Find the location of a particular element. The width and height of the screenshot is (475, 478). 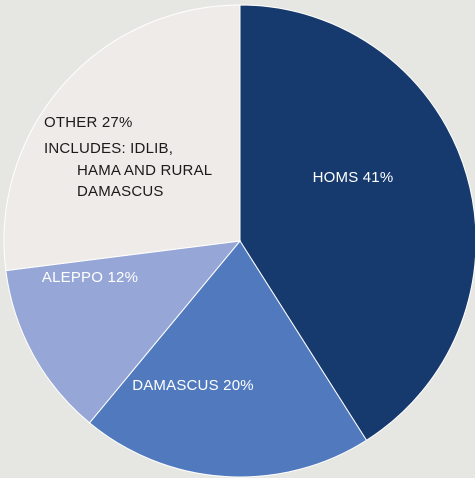

other-note-line-3: DAMASCUS is located at coordinates (120, 191).